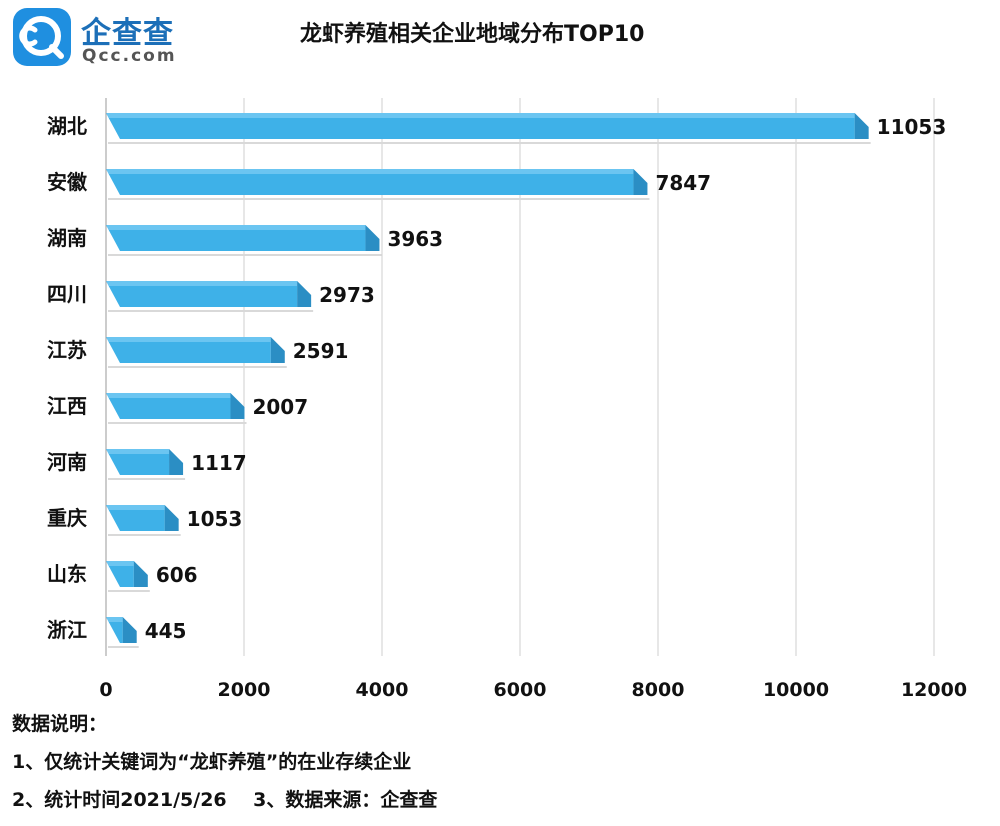 This screenshot has width=1000, height=826. Describe the element at coordinates (225, 800) in the screenshot. I see `note-line-2: 2、统计时间2021/5/26 3、数据来源：企查查` at that location.